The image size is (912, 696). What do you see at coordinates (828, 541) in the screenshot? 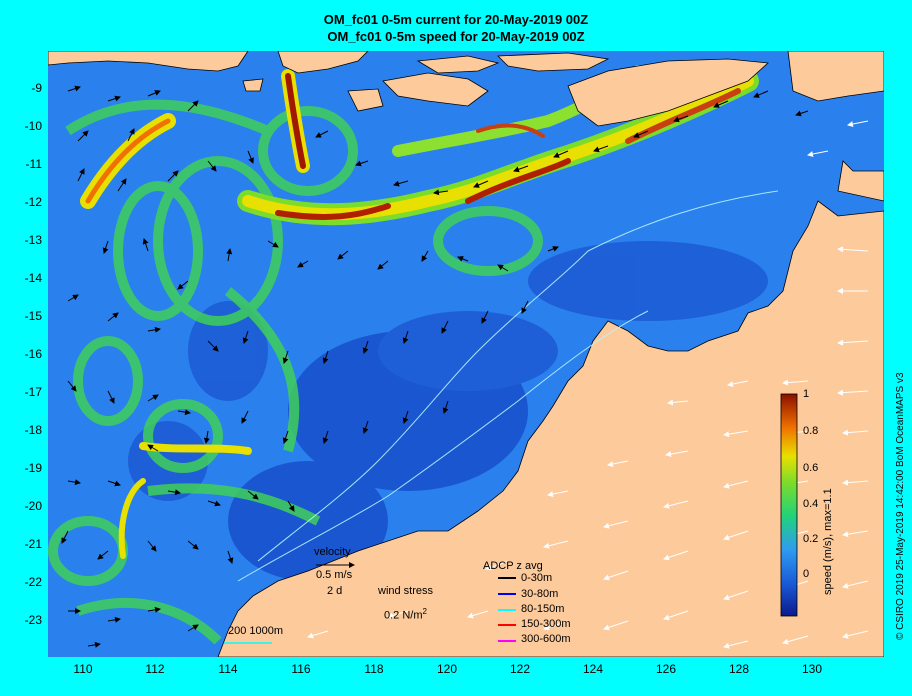
I see `colorbar-label: speed (m/s), max=1.1` at bounding box center [828, 541].